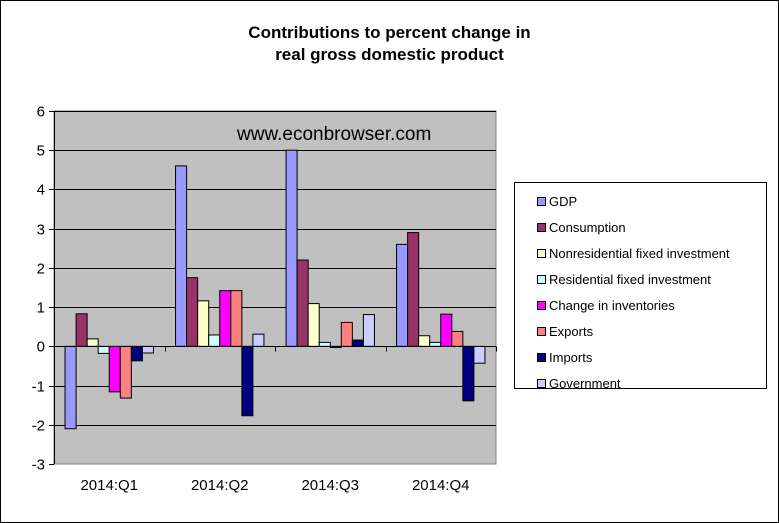  What do you see at coordinates (441, 485) in the screenshot?
I see `x-tick-label: 2014:Q4` at bounding box center [441, 485].